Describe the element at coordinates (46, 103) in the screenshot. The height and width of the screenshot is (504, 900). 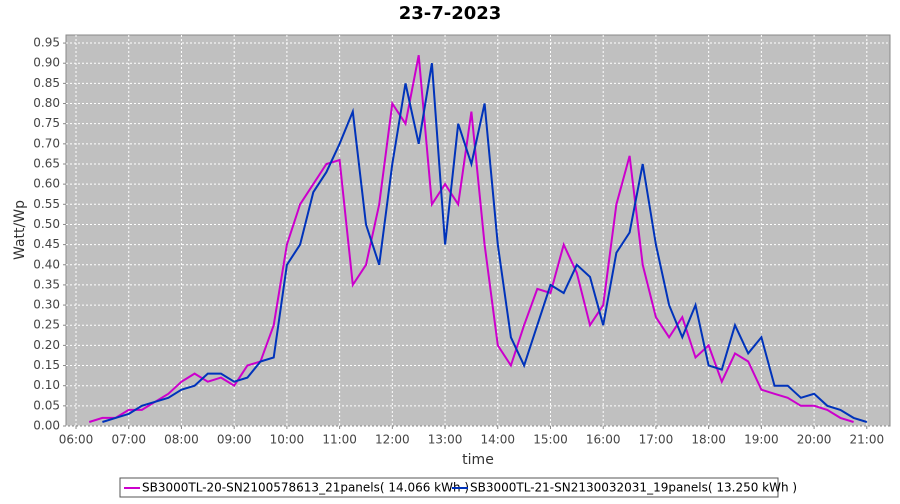
I see `y-tick-label: 0.80` at that location.